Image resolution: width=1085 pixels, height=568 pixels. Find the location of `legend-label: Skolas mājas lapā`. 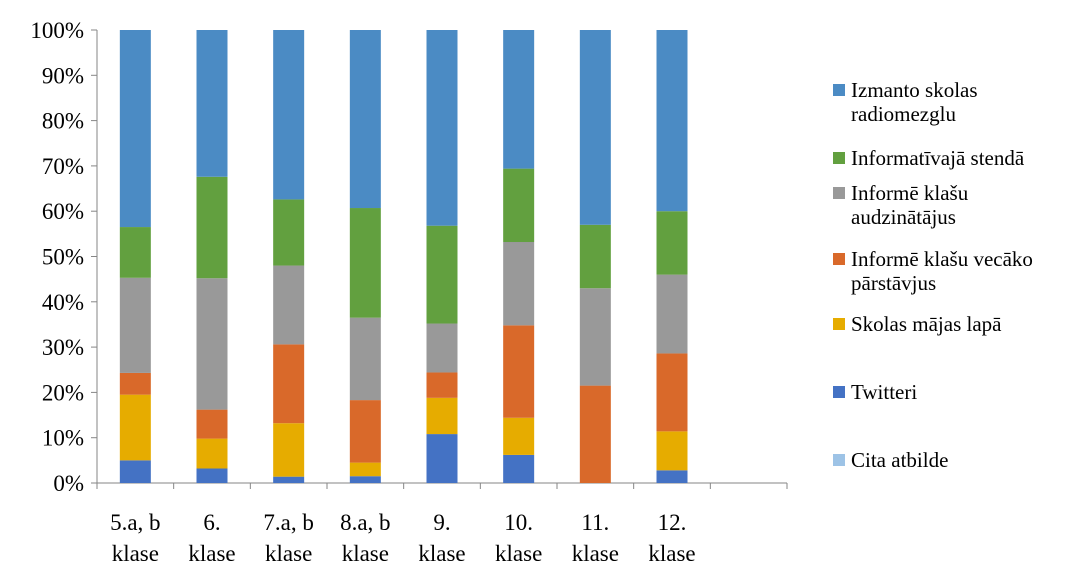

legend-label: Skolas mājas lapā is located at coordinates (926, 324).